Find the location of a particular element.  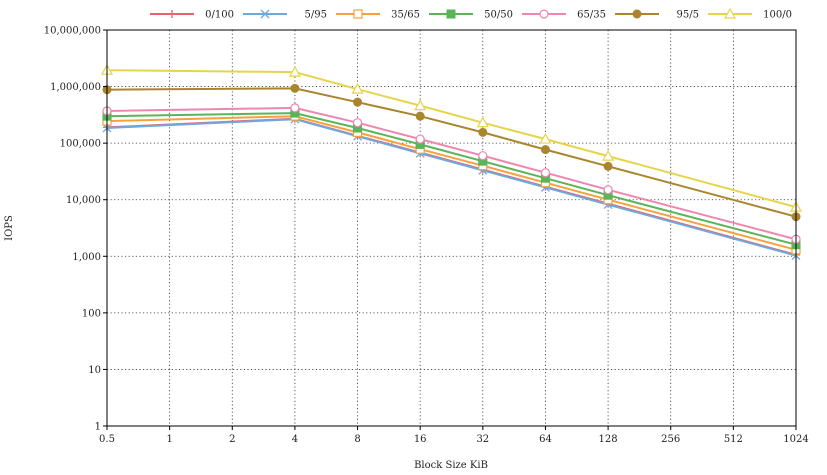

legend: 0/100 5/95 35/65 50/50 65/35 95/5 100/0 is located at coordinates (471, 14).